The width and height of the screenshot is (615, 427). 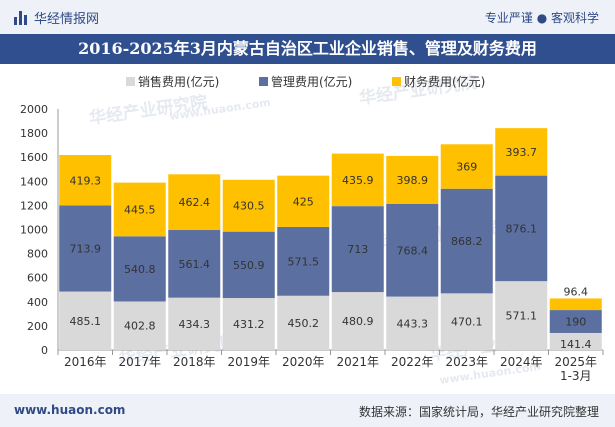 I want to click on brand: 华经情报网, so click(x=56, y=17).